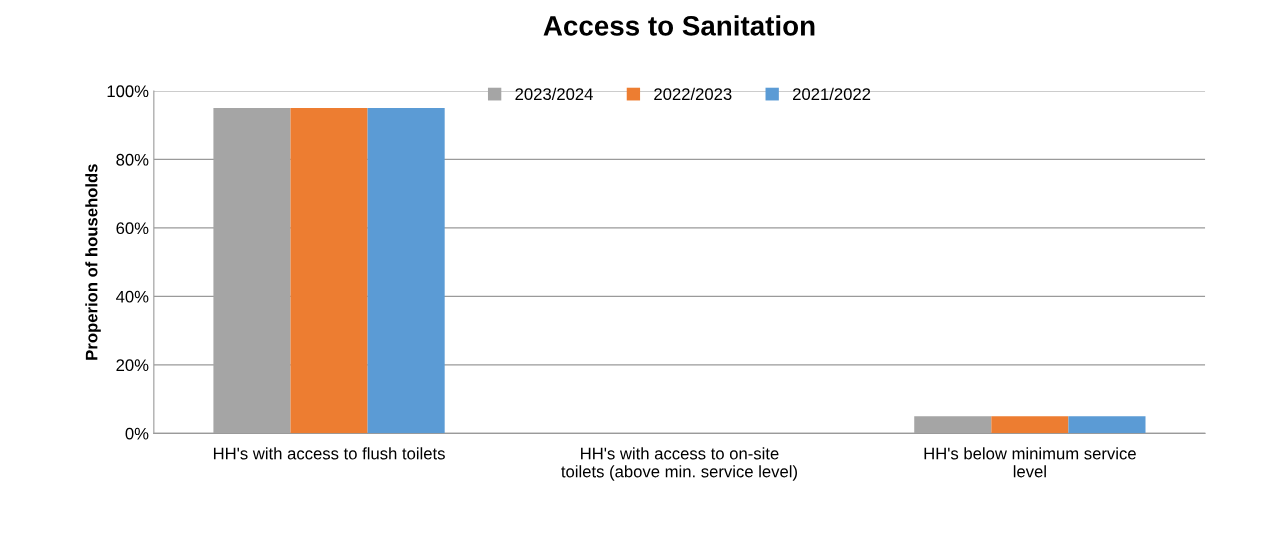 The image size is (1282, 535). Describe the element at coordinates (679, 464) in the screenshot. I see `x-tick-label: HH's with access to on-site toilets (above min. service level)` at that location.